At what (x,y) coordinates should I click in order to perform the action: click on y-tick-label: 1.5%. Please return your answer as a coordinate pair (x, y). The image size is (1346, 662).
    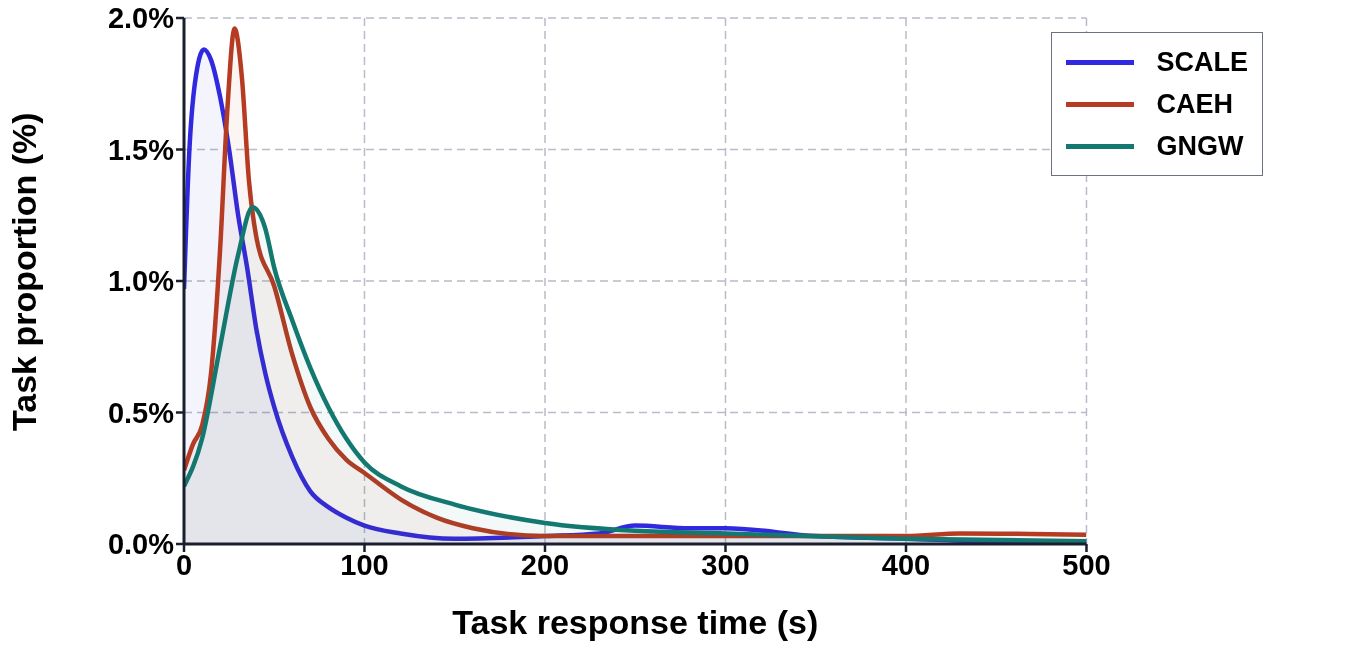
    Looking at the image, I should click on (141, 149).